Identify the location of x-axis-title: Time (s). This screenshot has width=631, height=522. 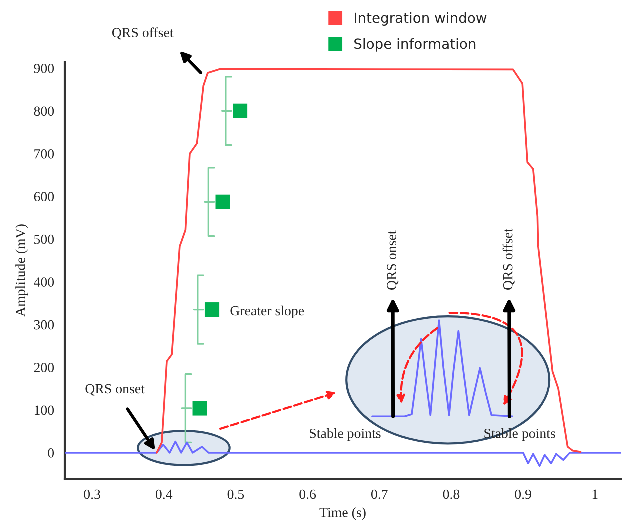
(343, 514).